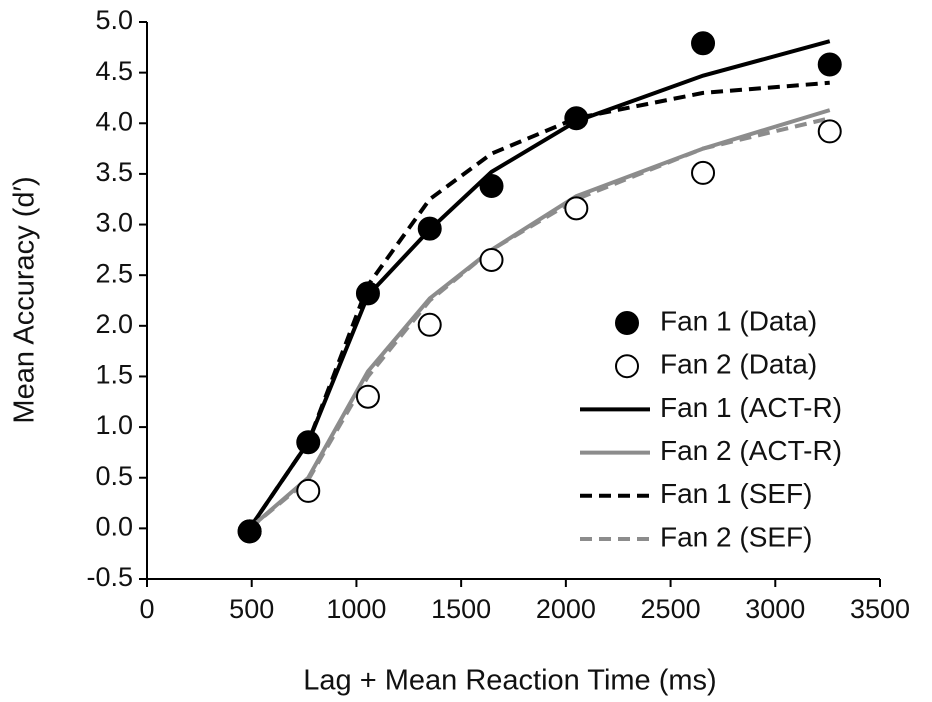 This screenshot has height=702, width=932. I want to click on y-tick-label: 1.5, so click(114, 375).